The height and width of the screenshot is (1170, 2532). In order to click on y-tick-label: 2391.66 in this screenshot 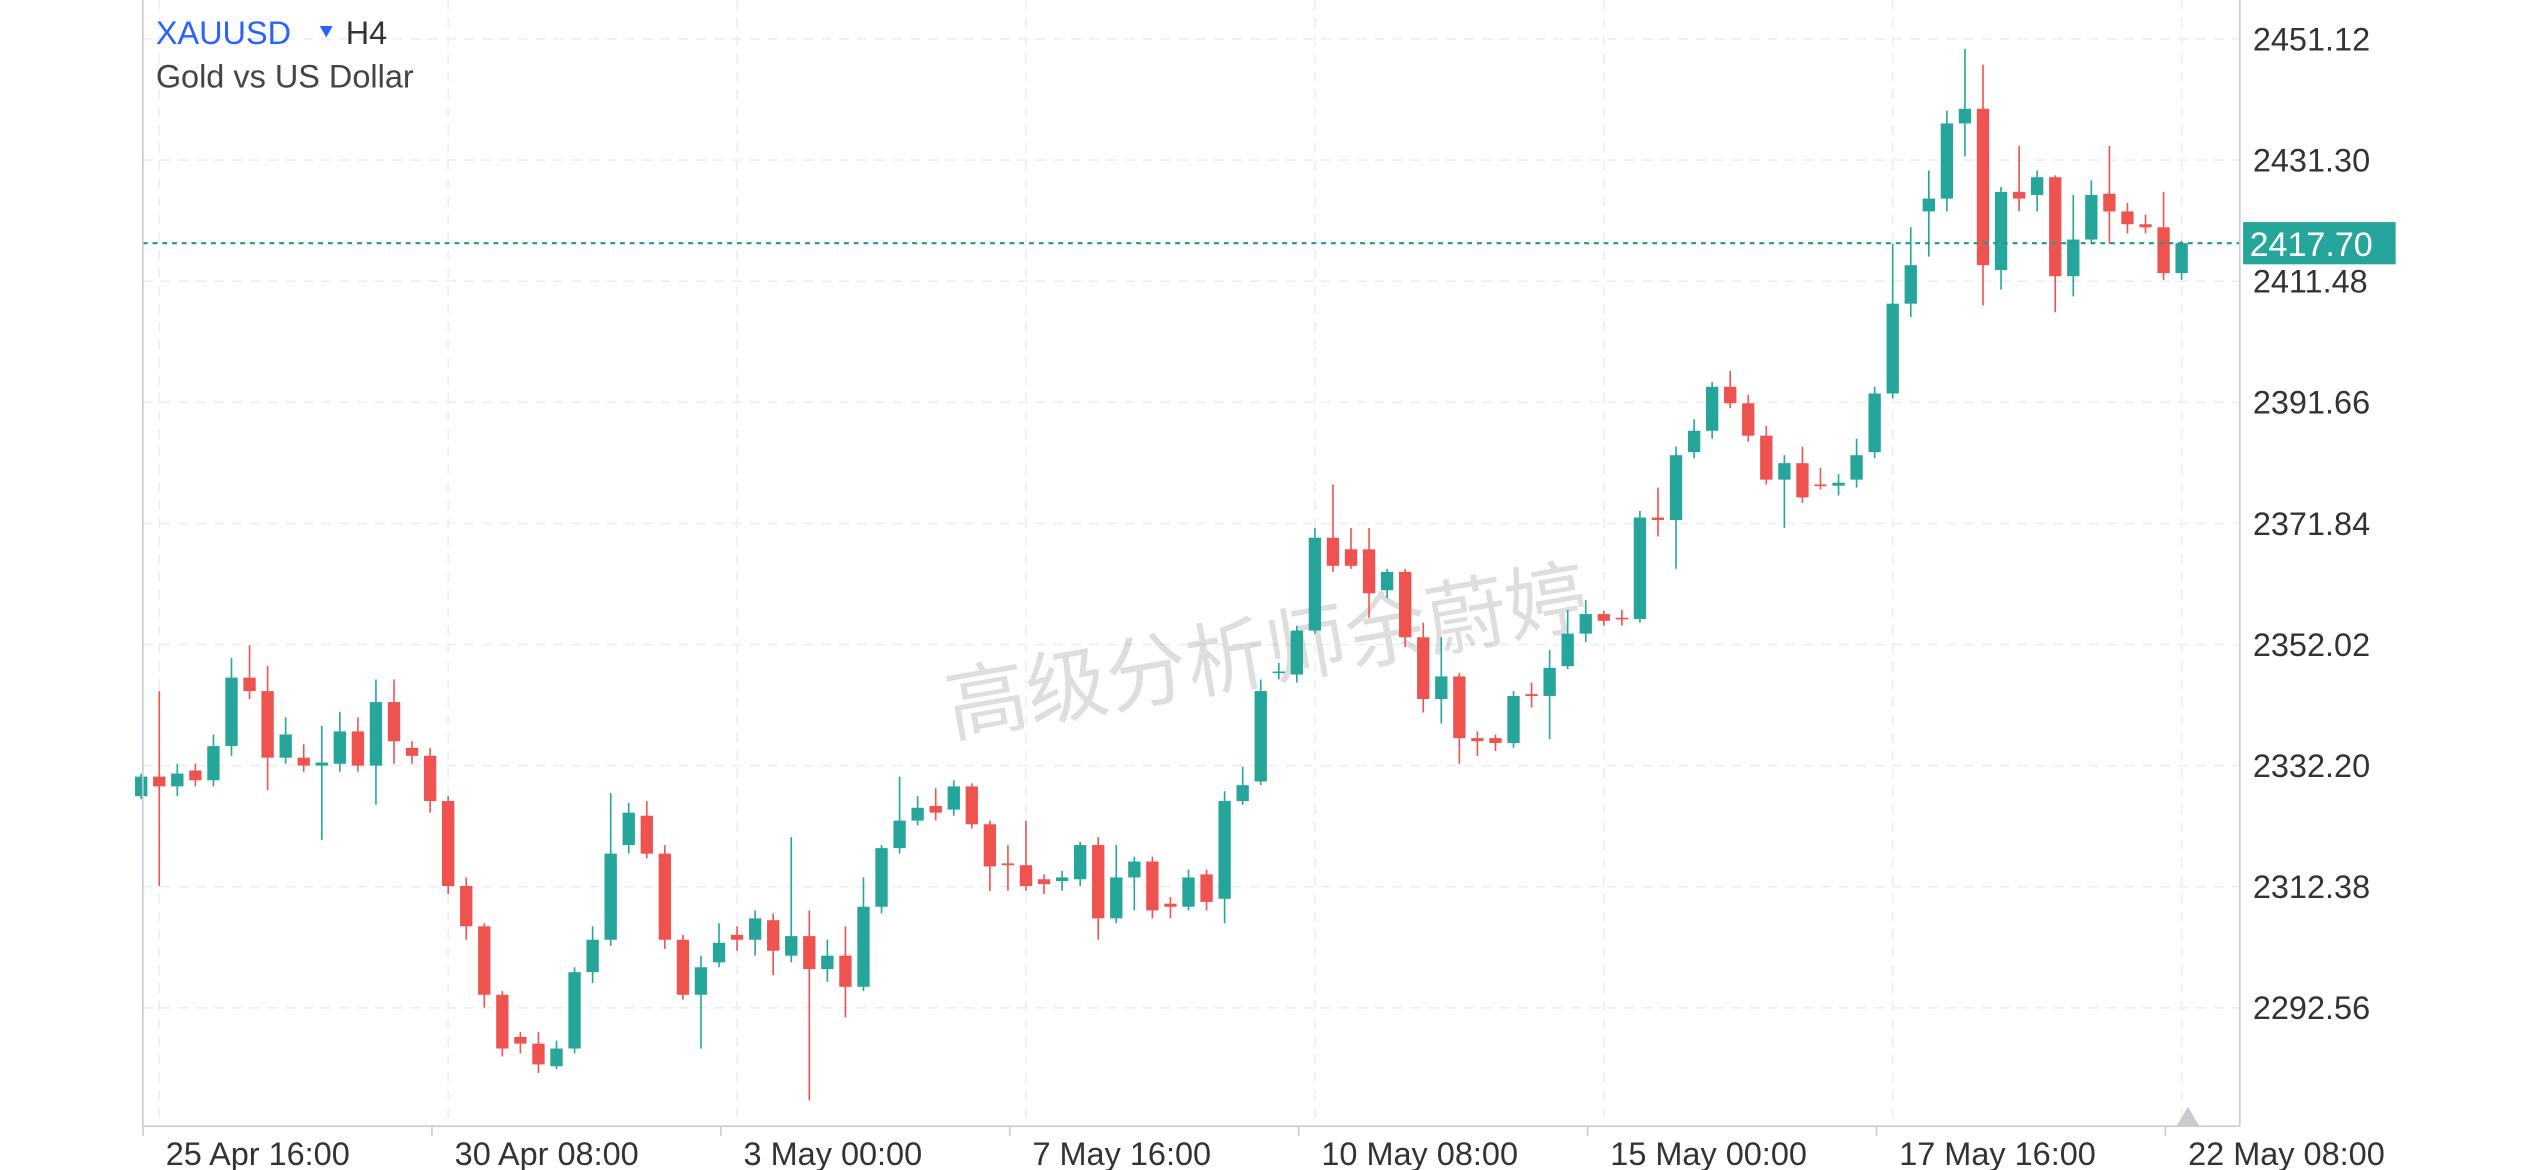, I will do `click(2311, 403)`.